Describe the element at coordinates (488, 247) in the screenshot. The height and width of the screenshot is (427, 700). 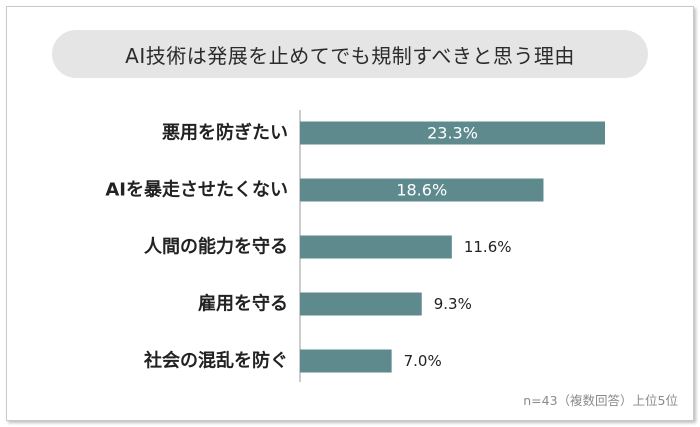
I see `value-label: 11.6%` at that location.